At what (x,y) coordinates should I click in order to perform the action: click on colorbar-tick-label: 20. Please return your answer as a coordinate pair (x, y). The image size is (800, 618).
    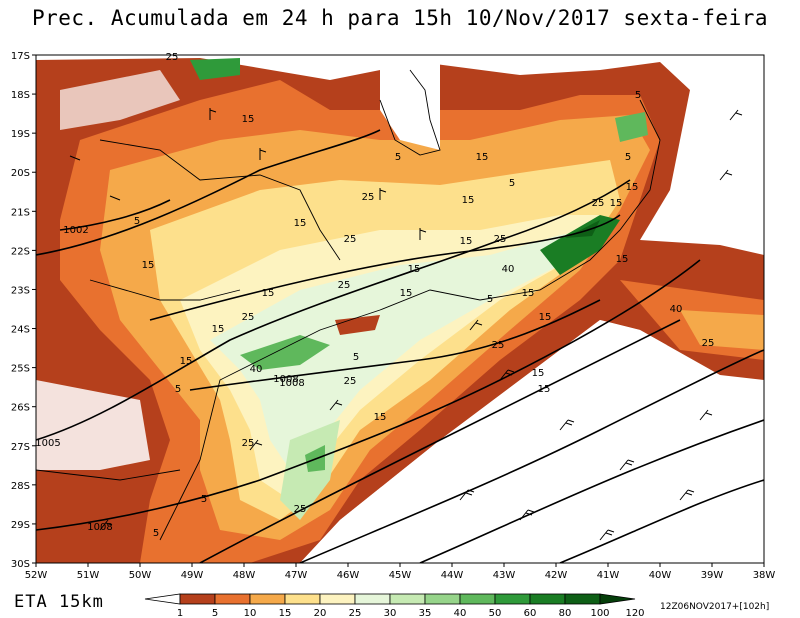
    Looking at the image, I should click on (320, 613).